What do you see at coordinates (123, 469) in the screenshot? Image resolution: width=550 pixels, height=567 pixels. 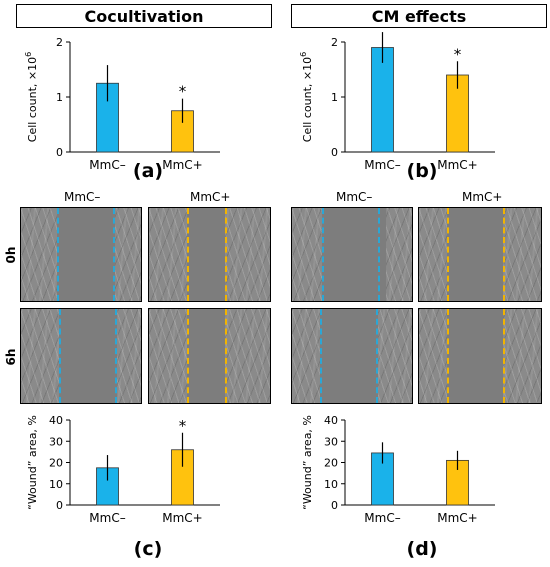 I see `chart-c: 0 10 20 30 40 “Wound” area, % MmC– MmC+ *` at bounding box center [123, 469].